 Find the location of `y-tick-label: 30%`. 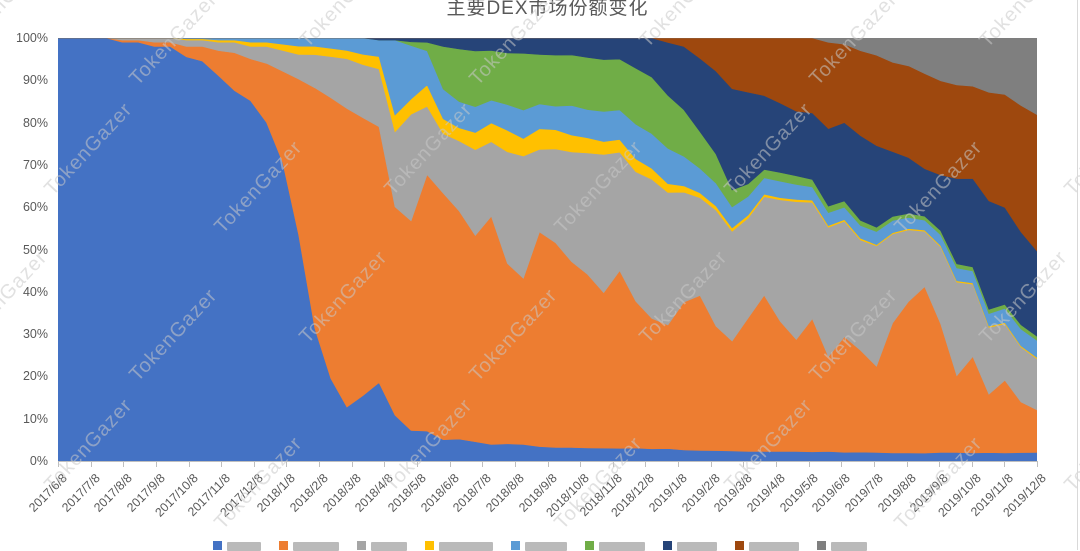

y-tick-label: 30% is located at coordinates (35, 334).